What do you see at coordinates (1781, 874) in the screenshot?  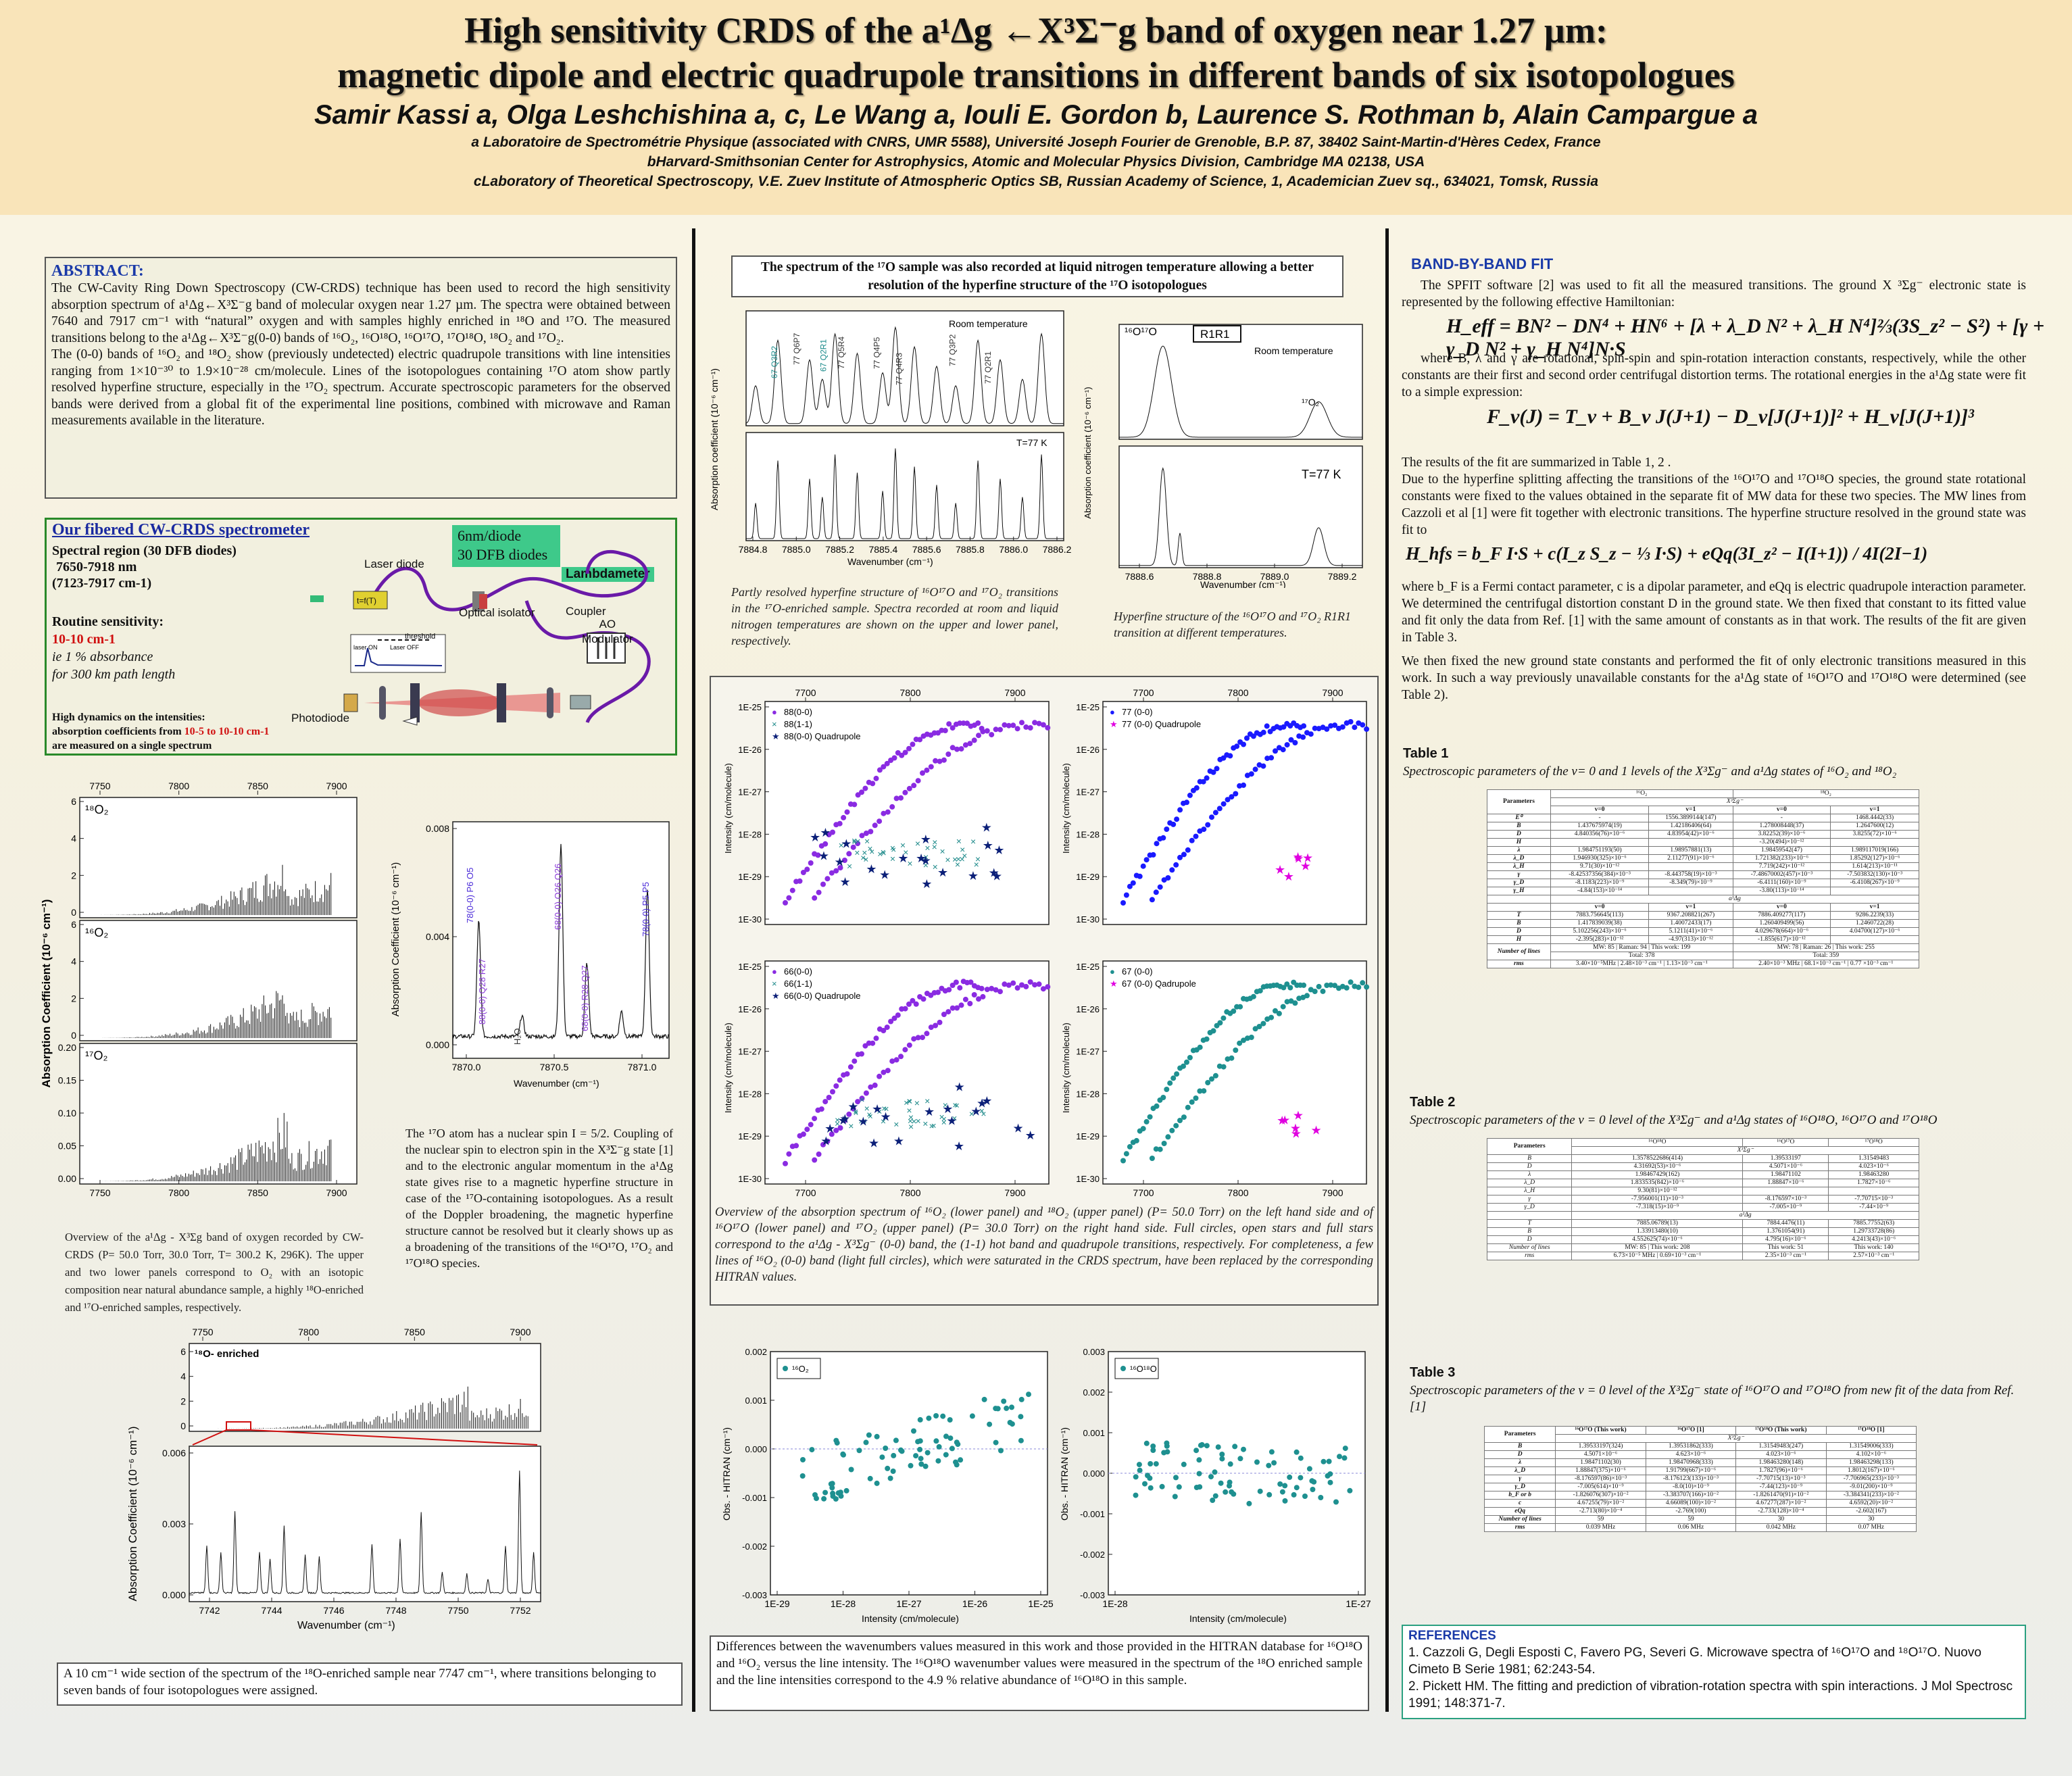 I see `table-cell: -7.48670002(457)×10⁻³` at bounding box center [1781, 874].